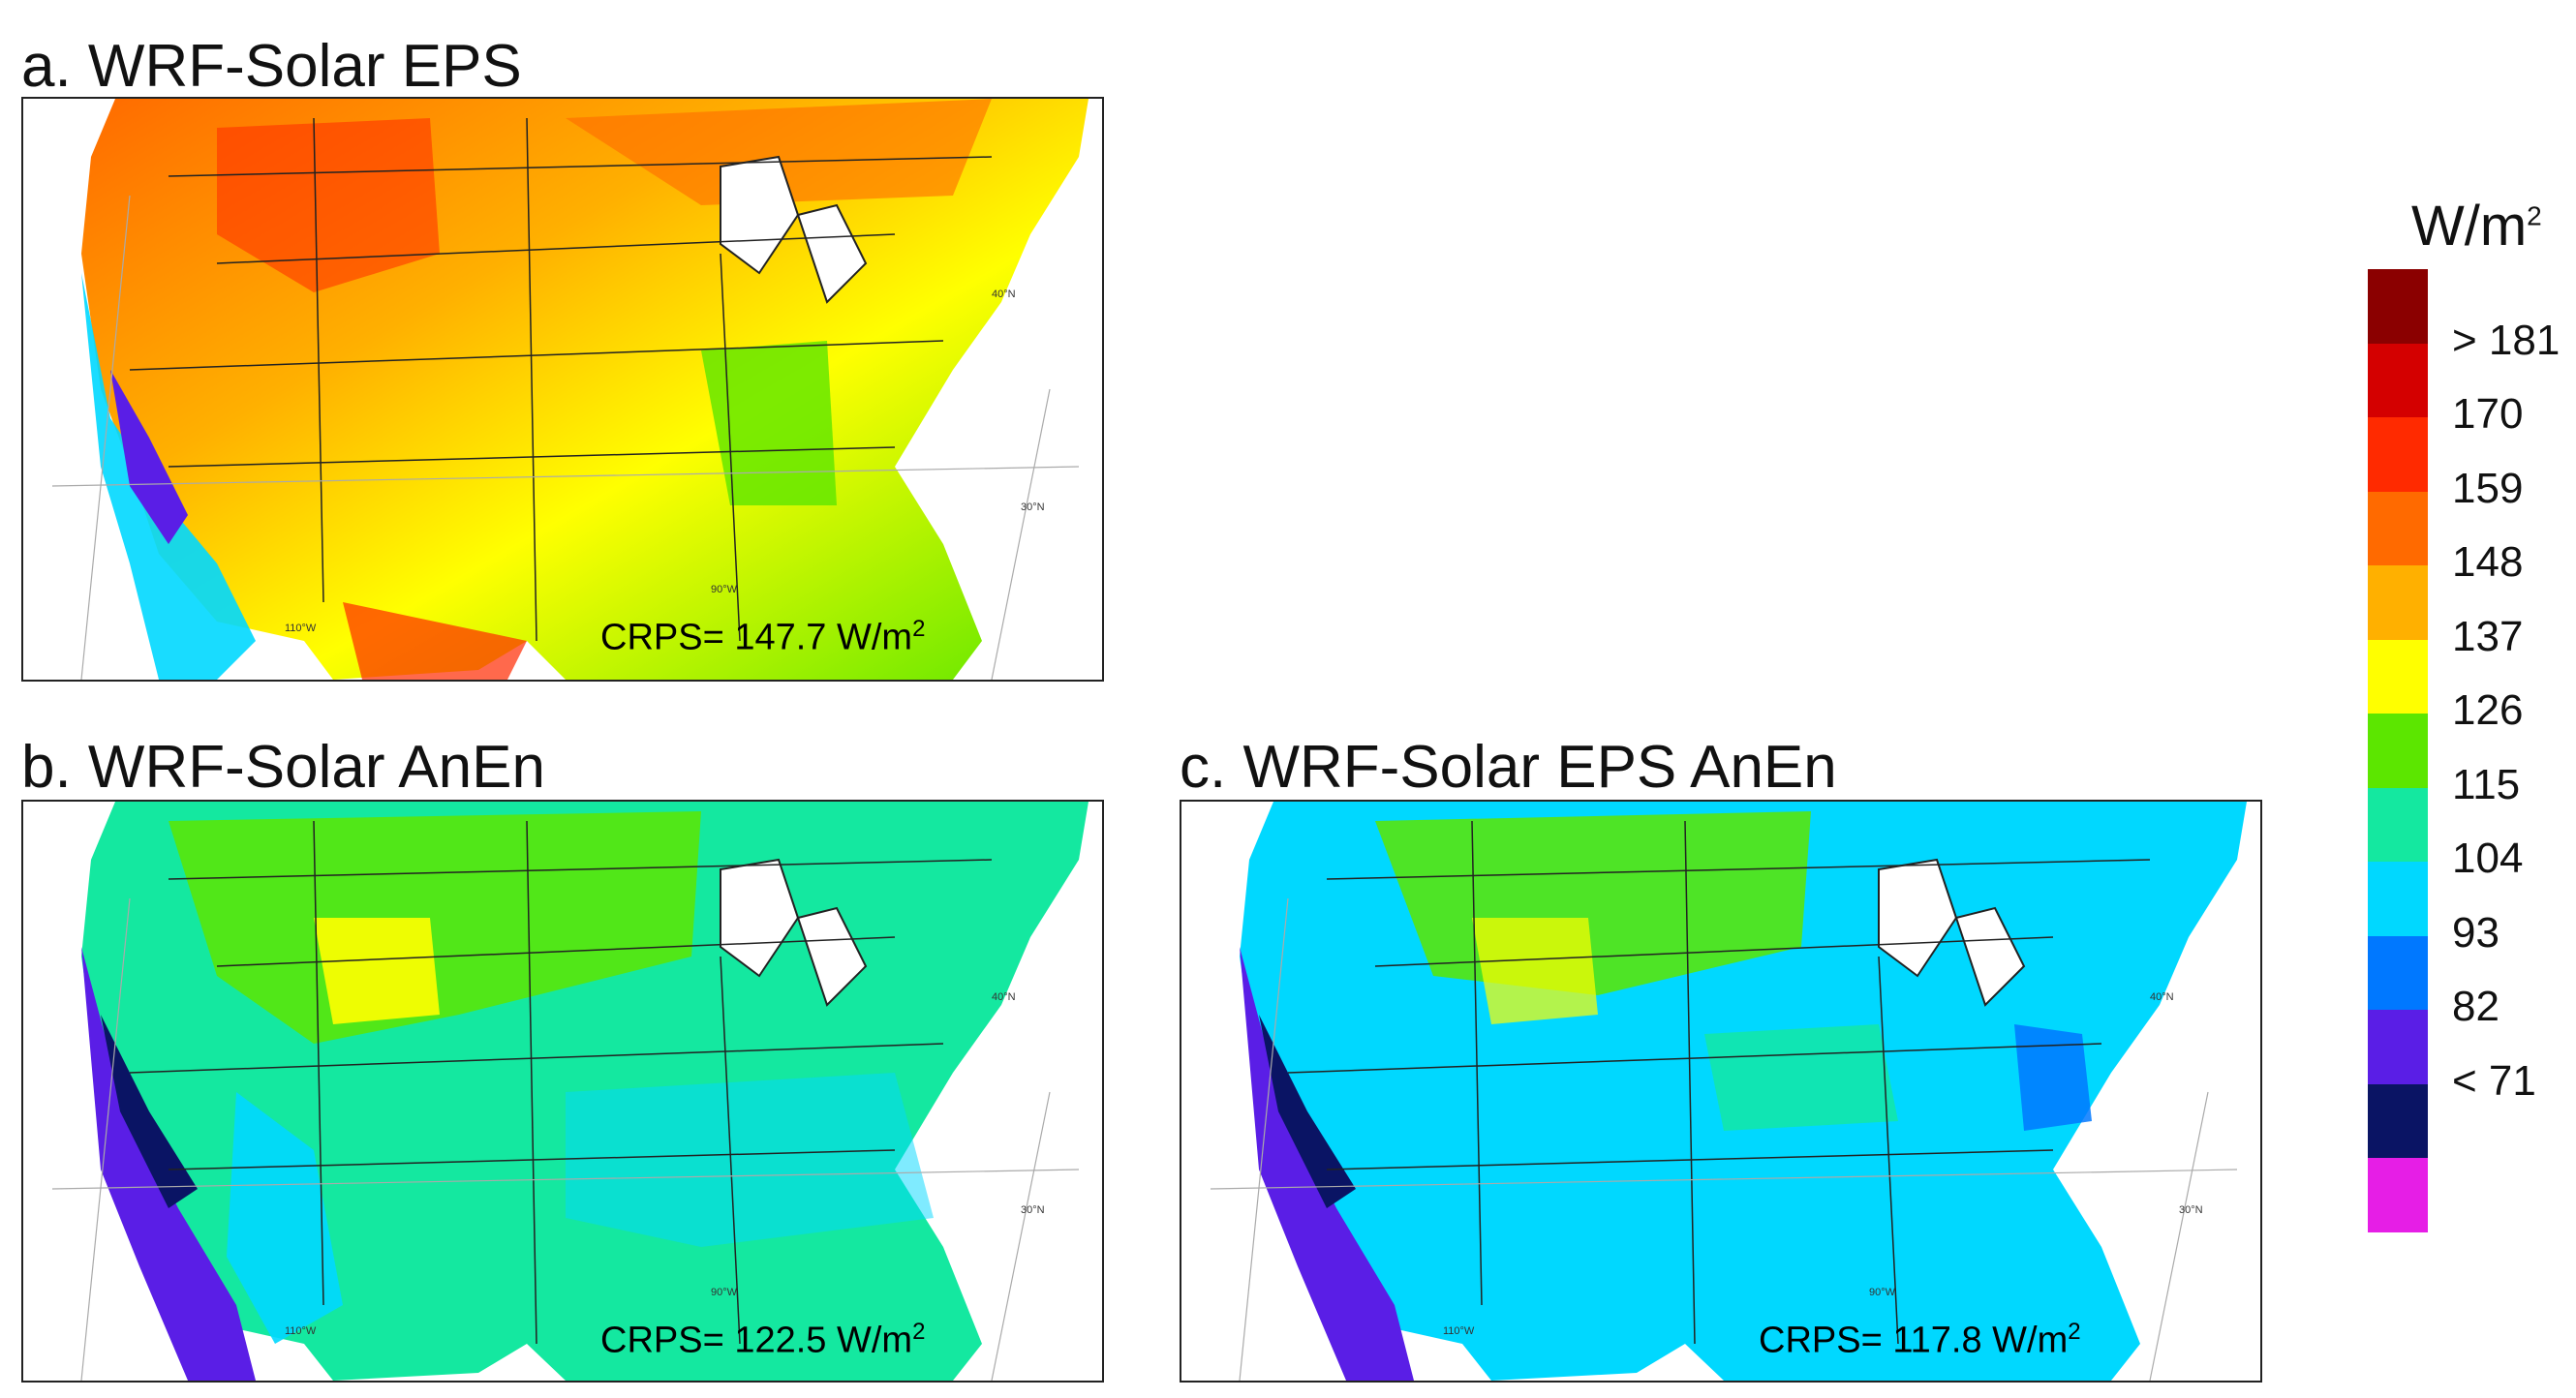 This screenshot has height=1398, width=2576. I want to click on legend-tick-label: 82, so click(2475, 1007).